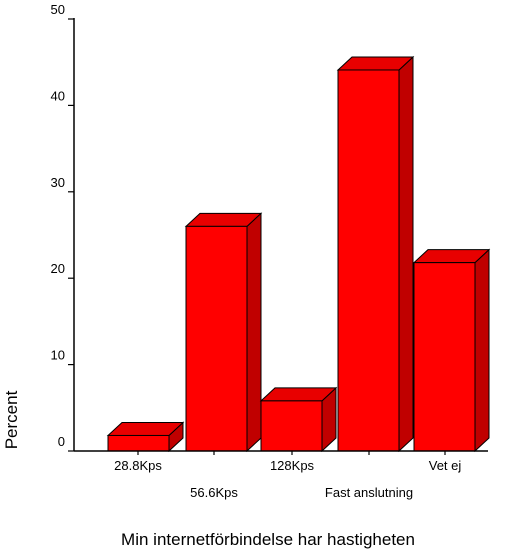  What do you see at coordinates (445, 465) in the screenshot?
I see `x-tick-label: Vet ej` at bounding box center [445, 465].